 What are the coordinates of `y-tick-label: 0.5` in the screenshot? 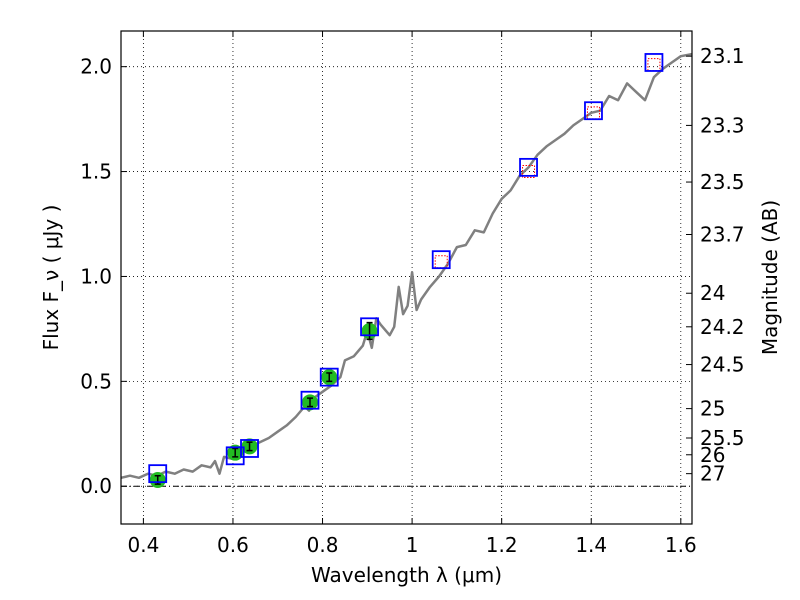 It's located at (96, 381).